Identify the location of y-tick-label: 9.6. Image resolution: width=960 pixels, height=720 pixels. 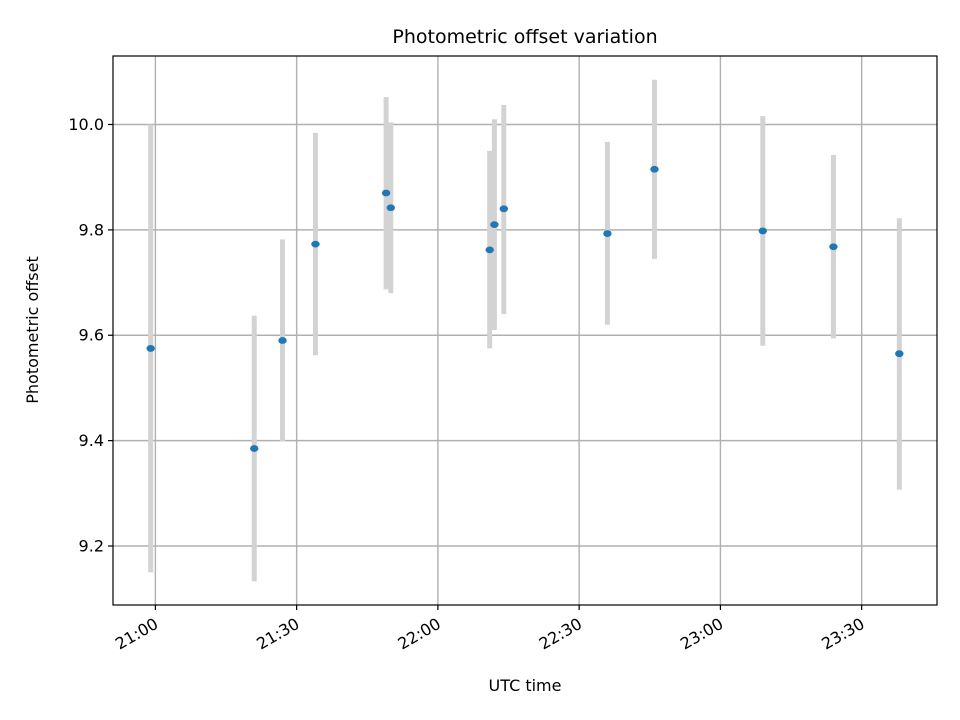
(91, 335).